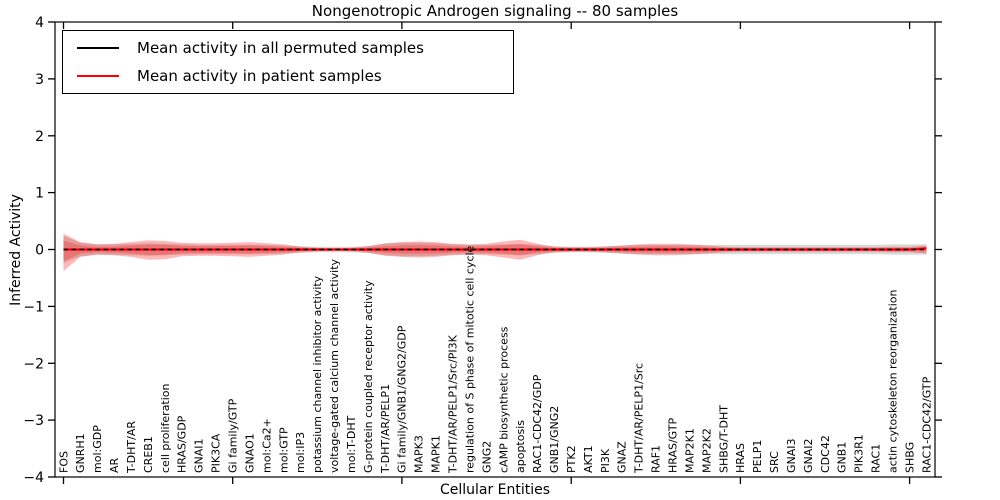 This screenshot has height=500, width=1000. Describe the element at coordinates (368, 376) in the screenshot. I see `x-tick-label: G-protein coupled receptor activity` at that location.